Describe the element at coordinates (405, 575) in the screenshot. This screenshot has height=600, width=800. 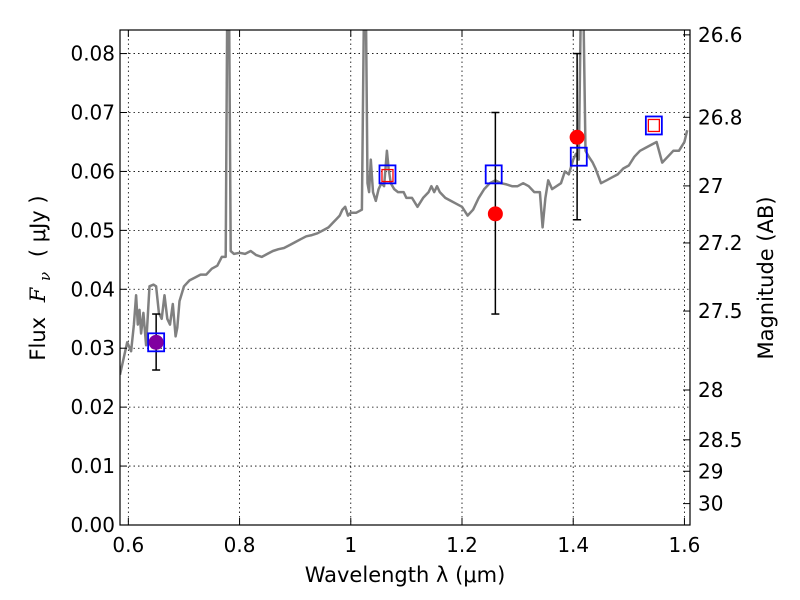
I see `x-axis-label: Wavelength λ (μm)` at that location.